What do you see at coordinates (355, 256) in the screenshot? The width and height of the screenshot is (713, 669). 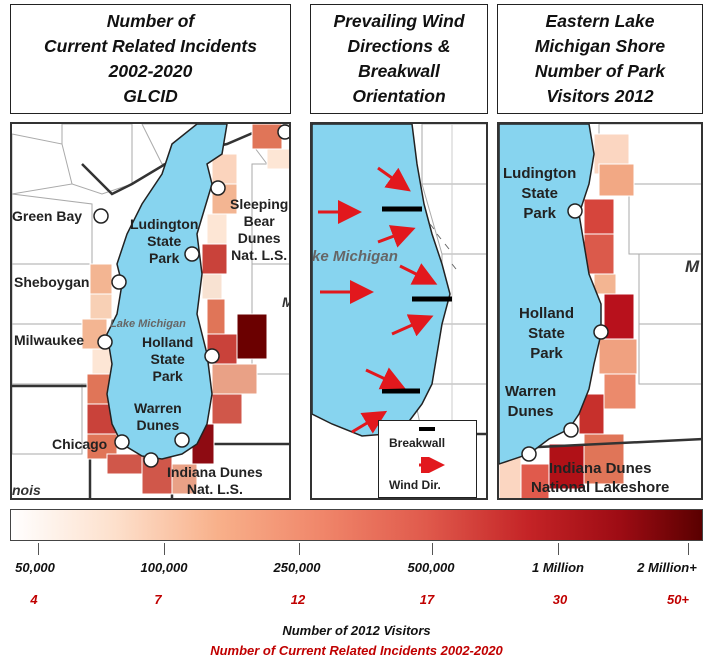 I see `middle-label-lake: ke Michigan` at bounding box center [355, 256].